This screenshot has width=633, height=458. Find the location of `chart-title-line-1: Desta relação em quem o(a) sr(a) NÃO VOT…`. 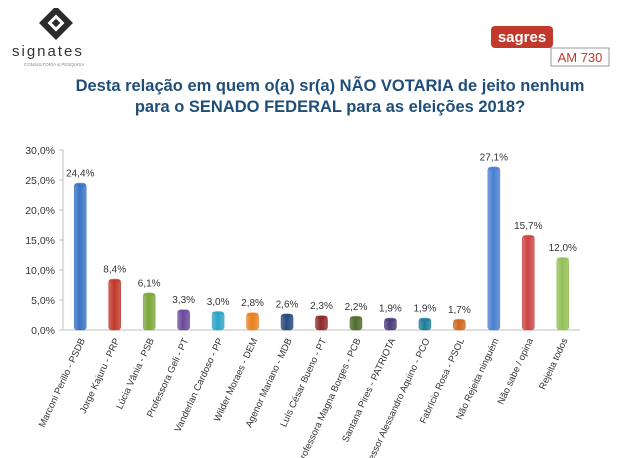

chart-title-line-1: Desta relação em quem o(a) sr(a) NÃO VOT… is located at coordinates (330, 86).